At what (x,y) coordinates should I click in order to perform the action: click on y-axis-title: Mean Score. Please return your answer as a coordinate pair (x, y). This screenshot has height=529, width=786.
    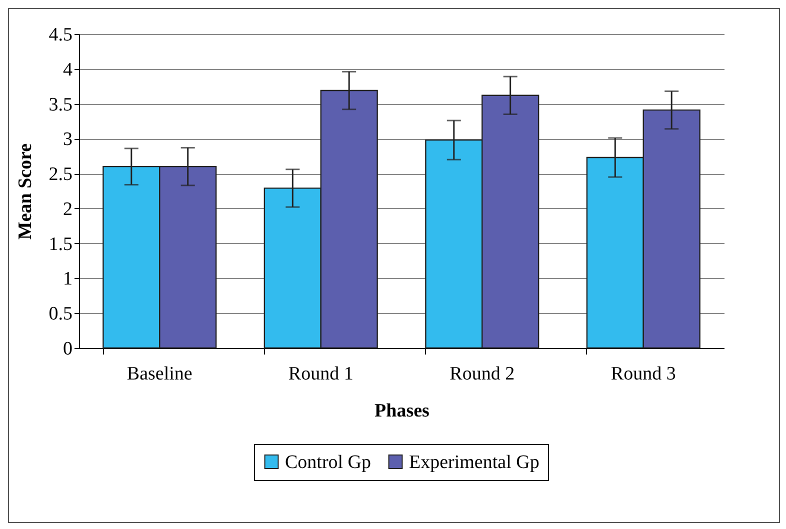
    Looking at the image, I should click on (25, 191).